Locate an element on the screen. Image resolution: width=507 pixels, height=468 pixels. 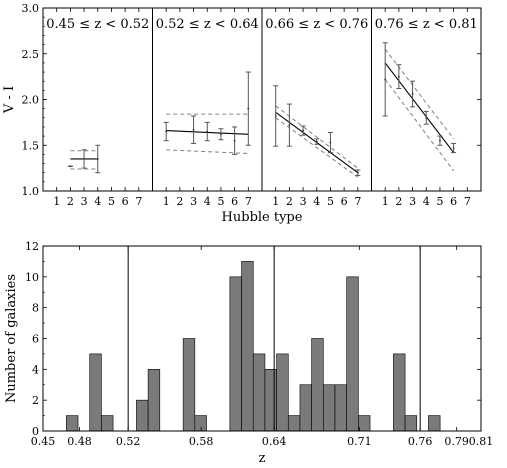
x-tick-label: 0.48 is located at coordinates (79, 441).